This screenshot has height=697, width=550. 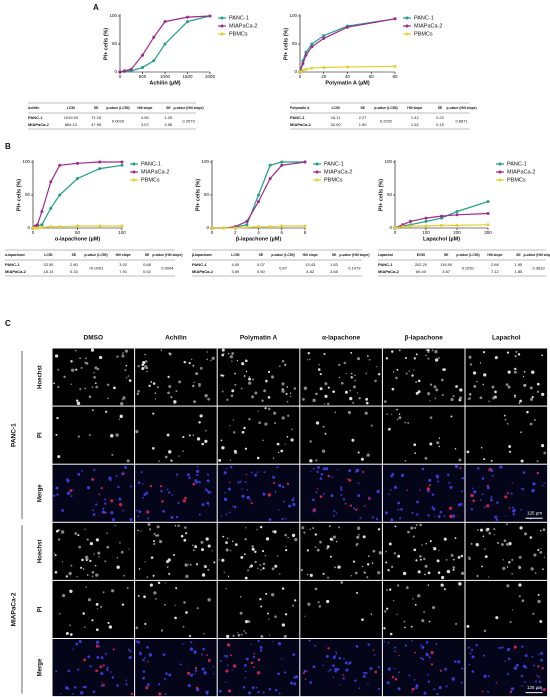 What do you see at coordinates (77, 195) in the screenshot?
I see `series-line` at bounding box center [77, 195].